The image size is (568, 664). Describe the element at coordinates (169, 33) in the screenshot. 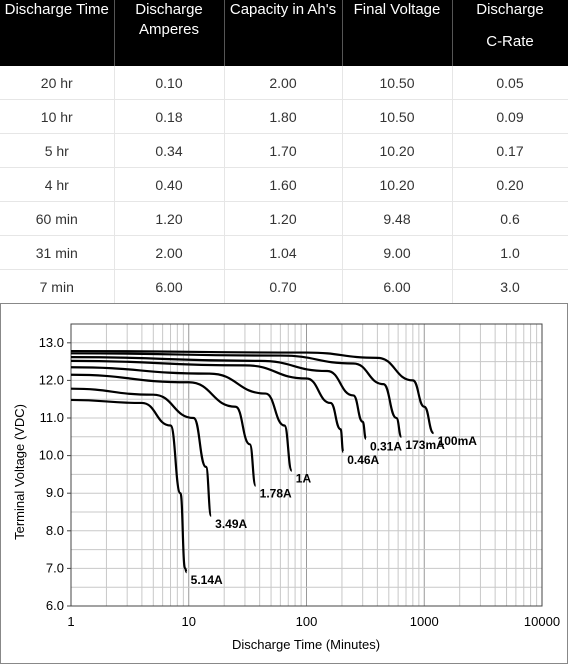

I see `header-discharge-amperes: Discharge Amperes` at that location.